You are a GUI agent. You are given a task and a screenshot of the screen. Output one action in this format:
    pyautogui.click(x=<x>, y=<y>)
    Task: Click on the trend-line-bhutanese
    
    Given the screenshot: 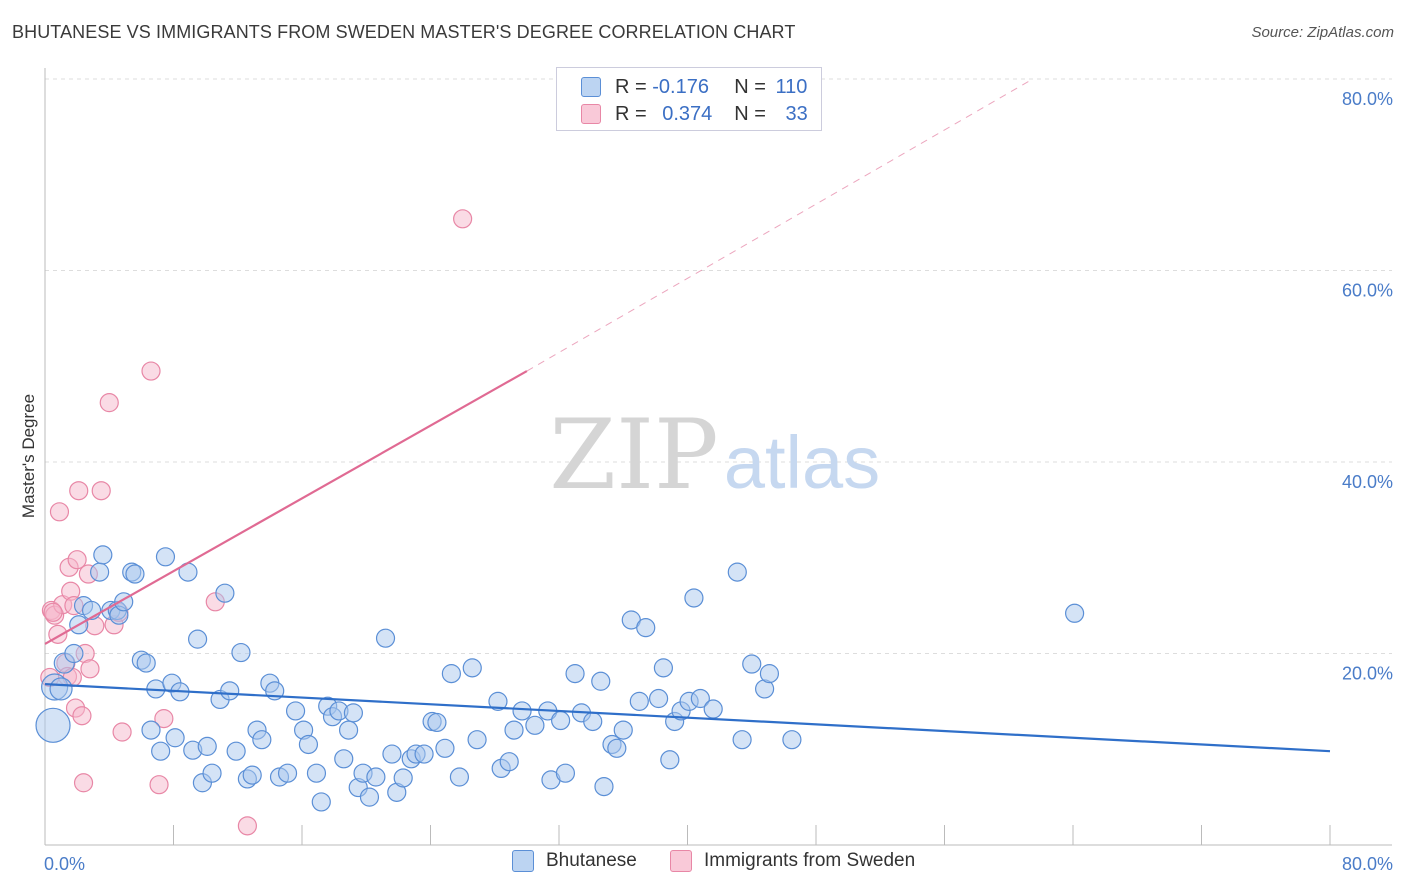 What is the action you would take?
    pyautogui.click(x=687, y=718)
    